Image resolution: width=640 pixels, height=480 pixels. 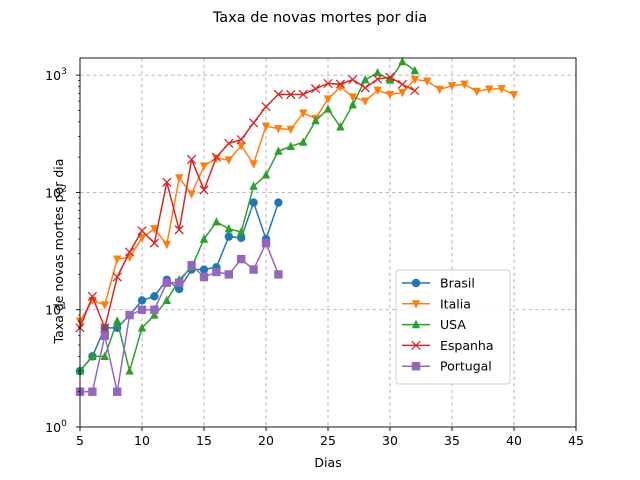 I want to click on x-tick-label: 20, so click(x=266, y=440).